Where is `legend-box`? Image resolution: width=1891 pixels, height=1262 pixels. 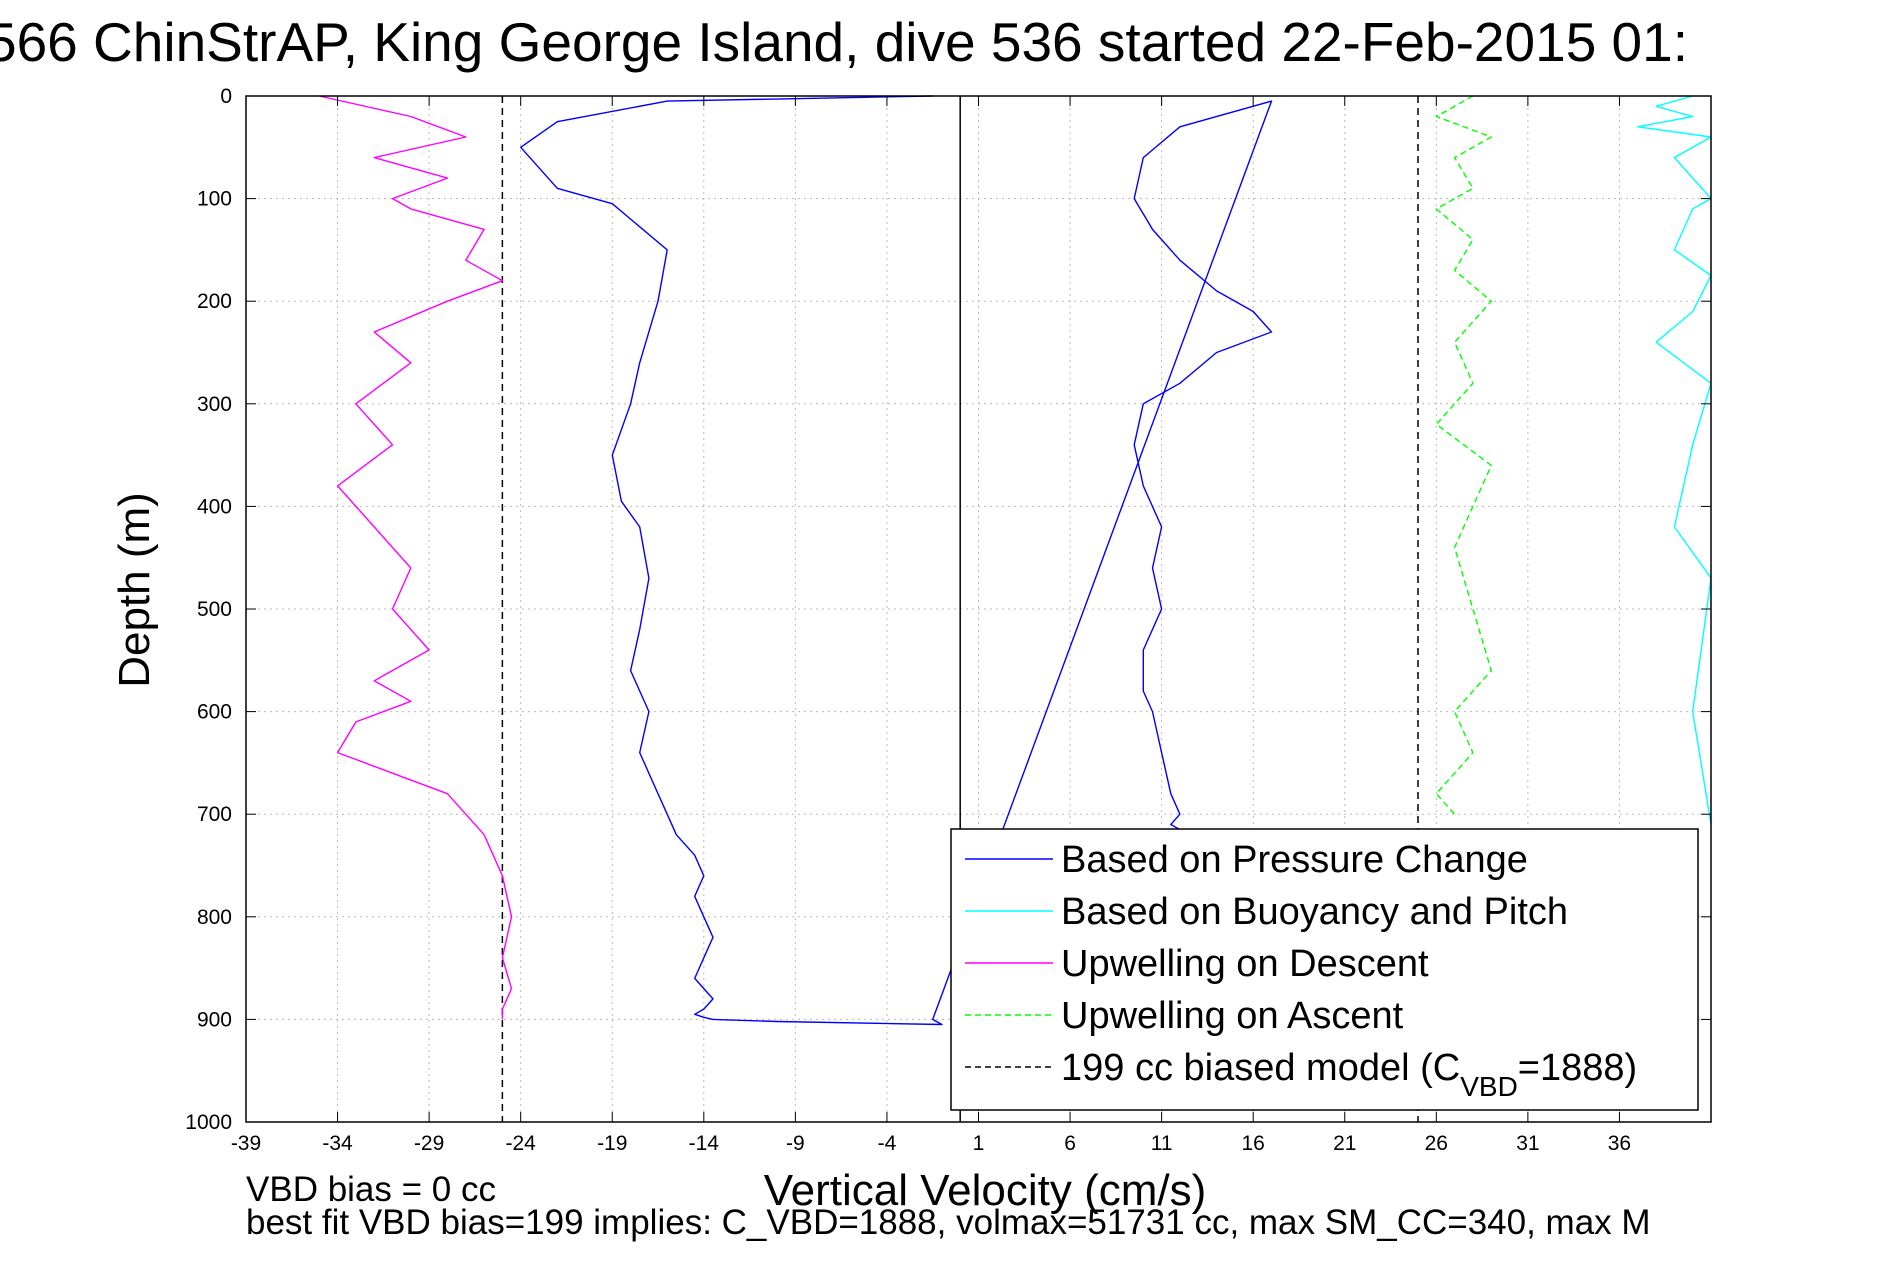
legend-box is located at coordinates (1324, 969).